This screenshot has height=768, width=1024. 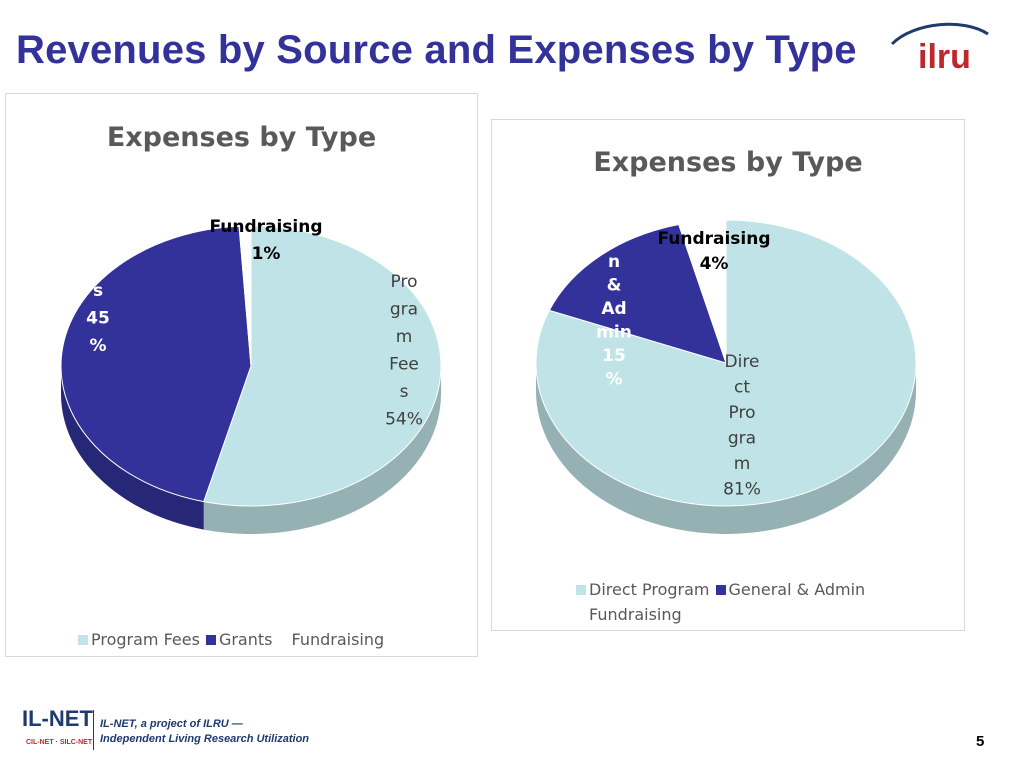 I want to click on data-label-line: min, so click(x=614, y=333).